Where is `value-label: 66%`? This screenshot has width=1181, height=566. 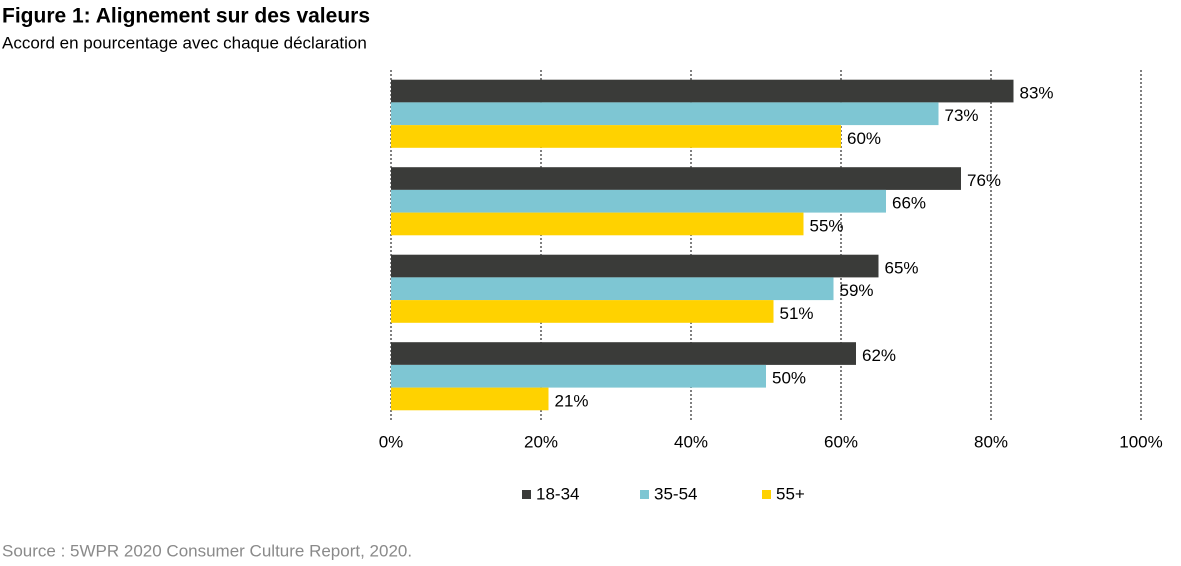 value-label: 66% is located at coordinates (909, 203).